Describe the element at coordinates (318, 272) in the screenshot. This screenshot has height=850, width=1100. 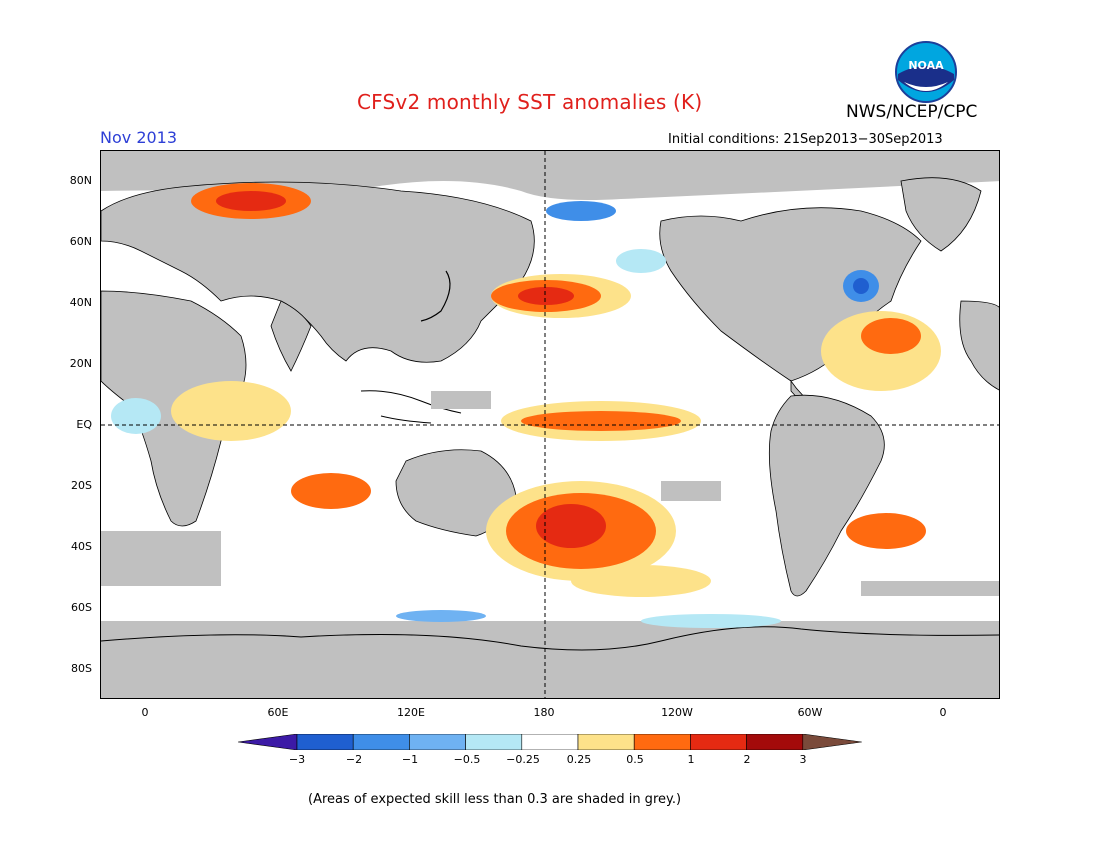
I see `eurasia` at that location.